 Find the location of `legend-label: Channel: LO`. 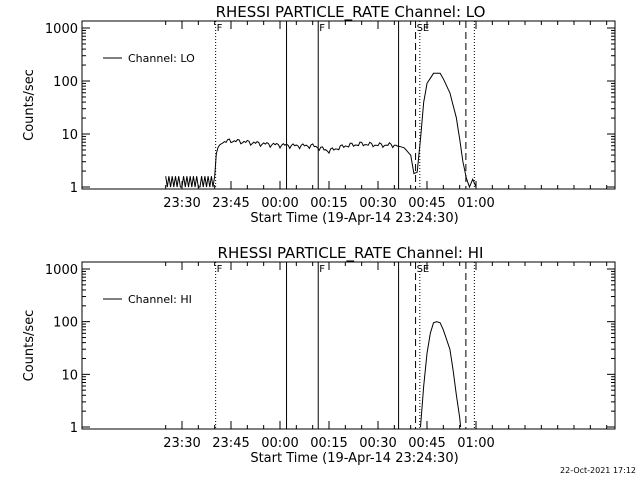

legend-label: Channel: LO is located at coordinates (161, 58).